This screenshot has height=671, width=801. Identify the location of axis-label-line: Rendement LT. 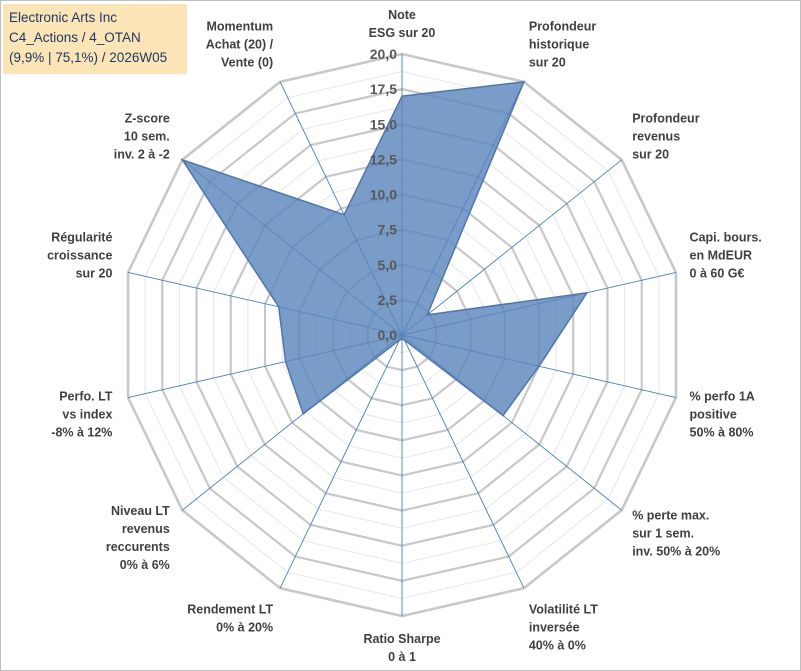
(230, 610).